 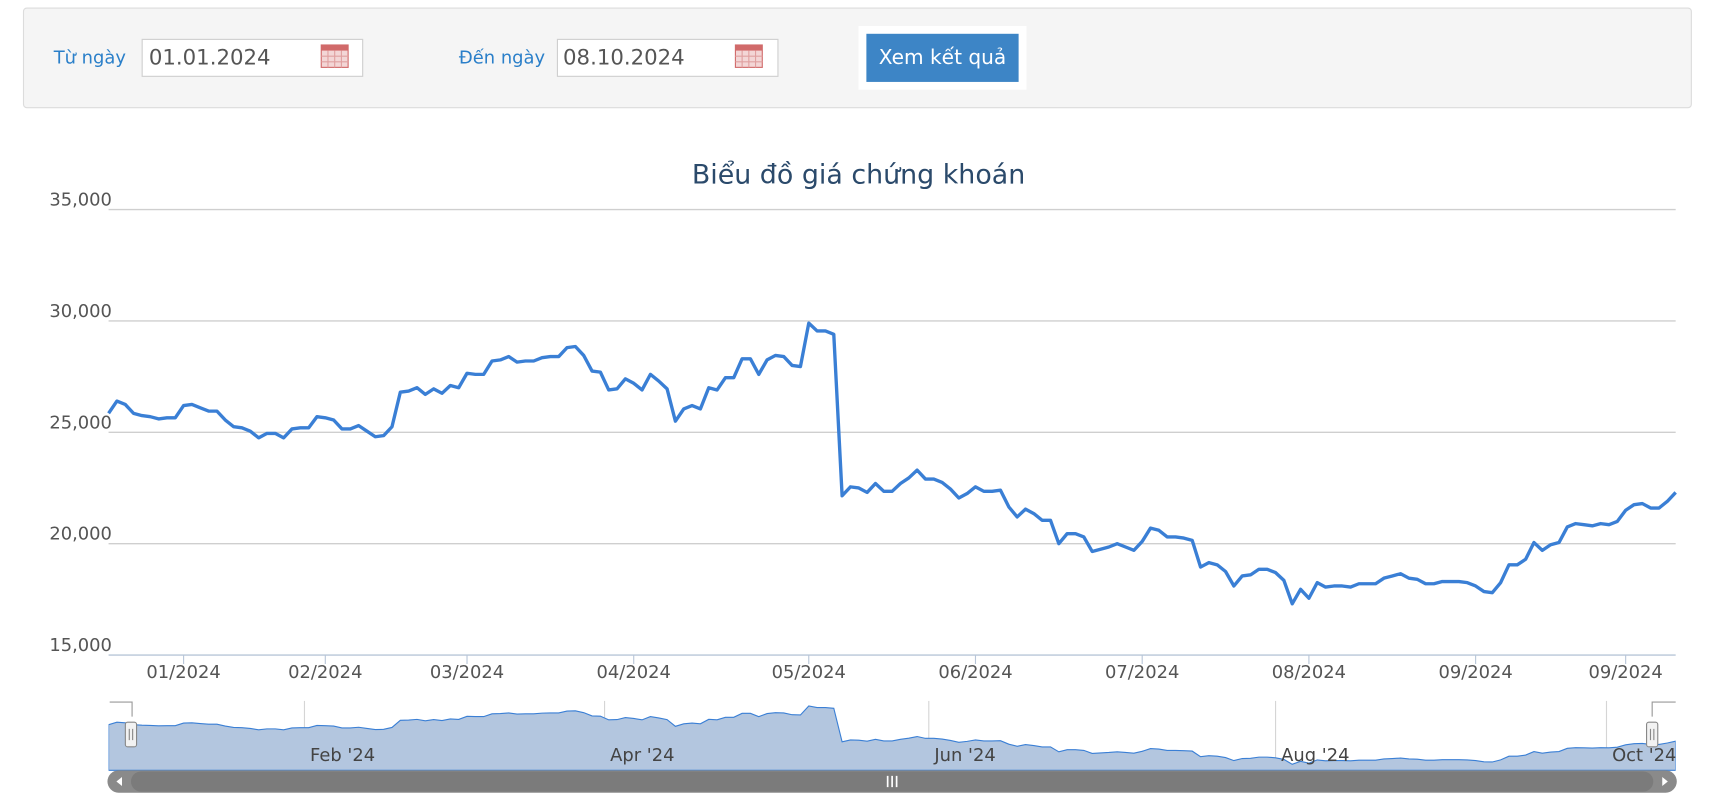 What do you see at coordinates (892, 781) in the screenshot?
I see `scroll-grip` at bounding box center [892, 781].